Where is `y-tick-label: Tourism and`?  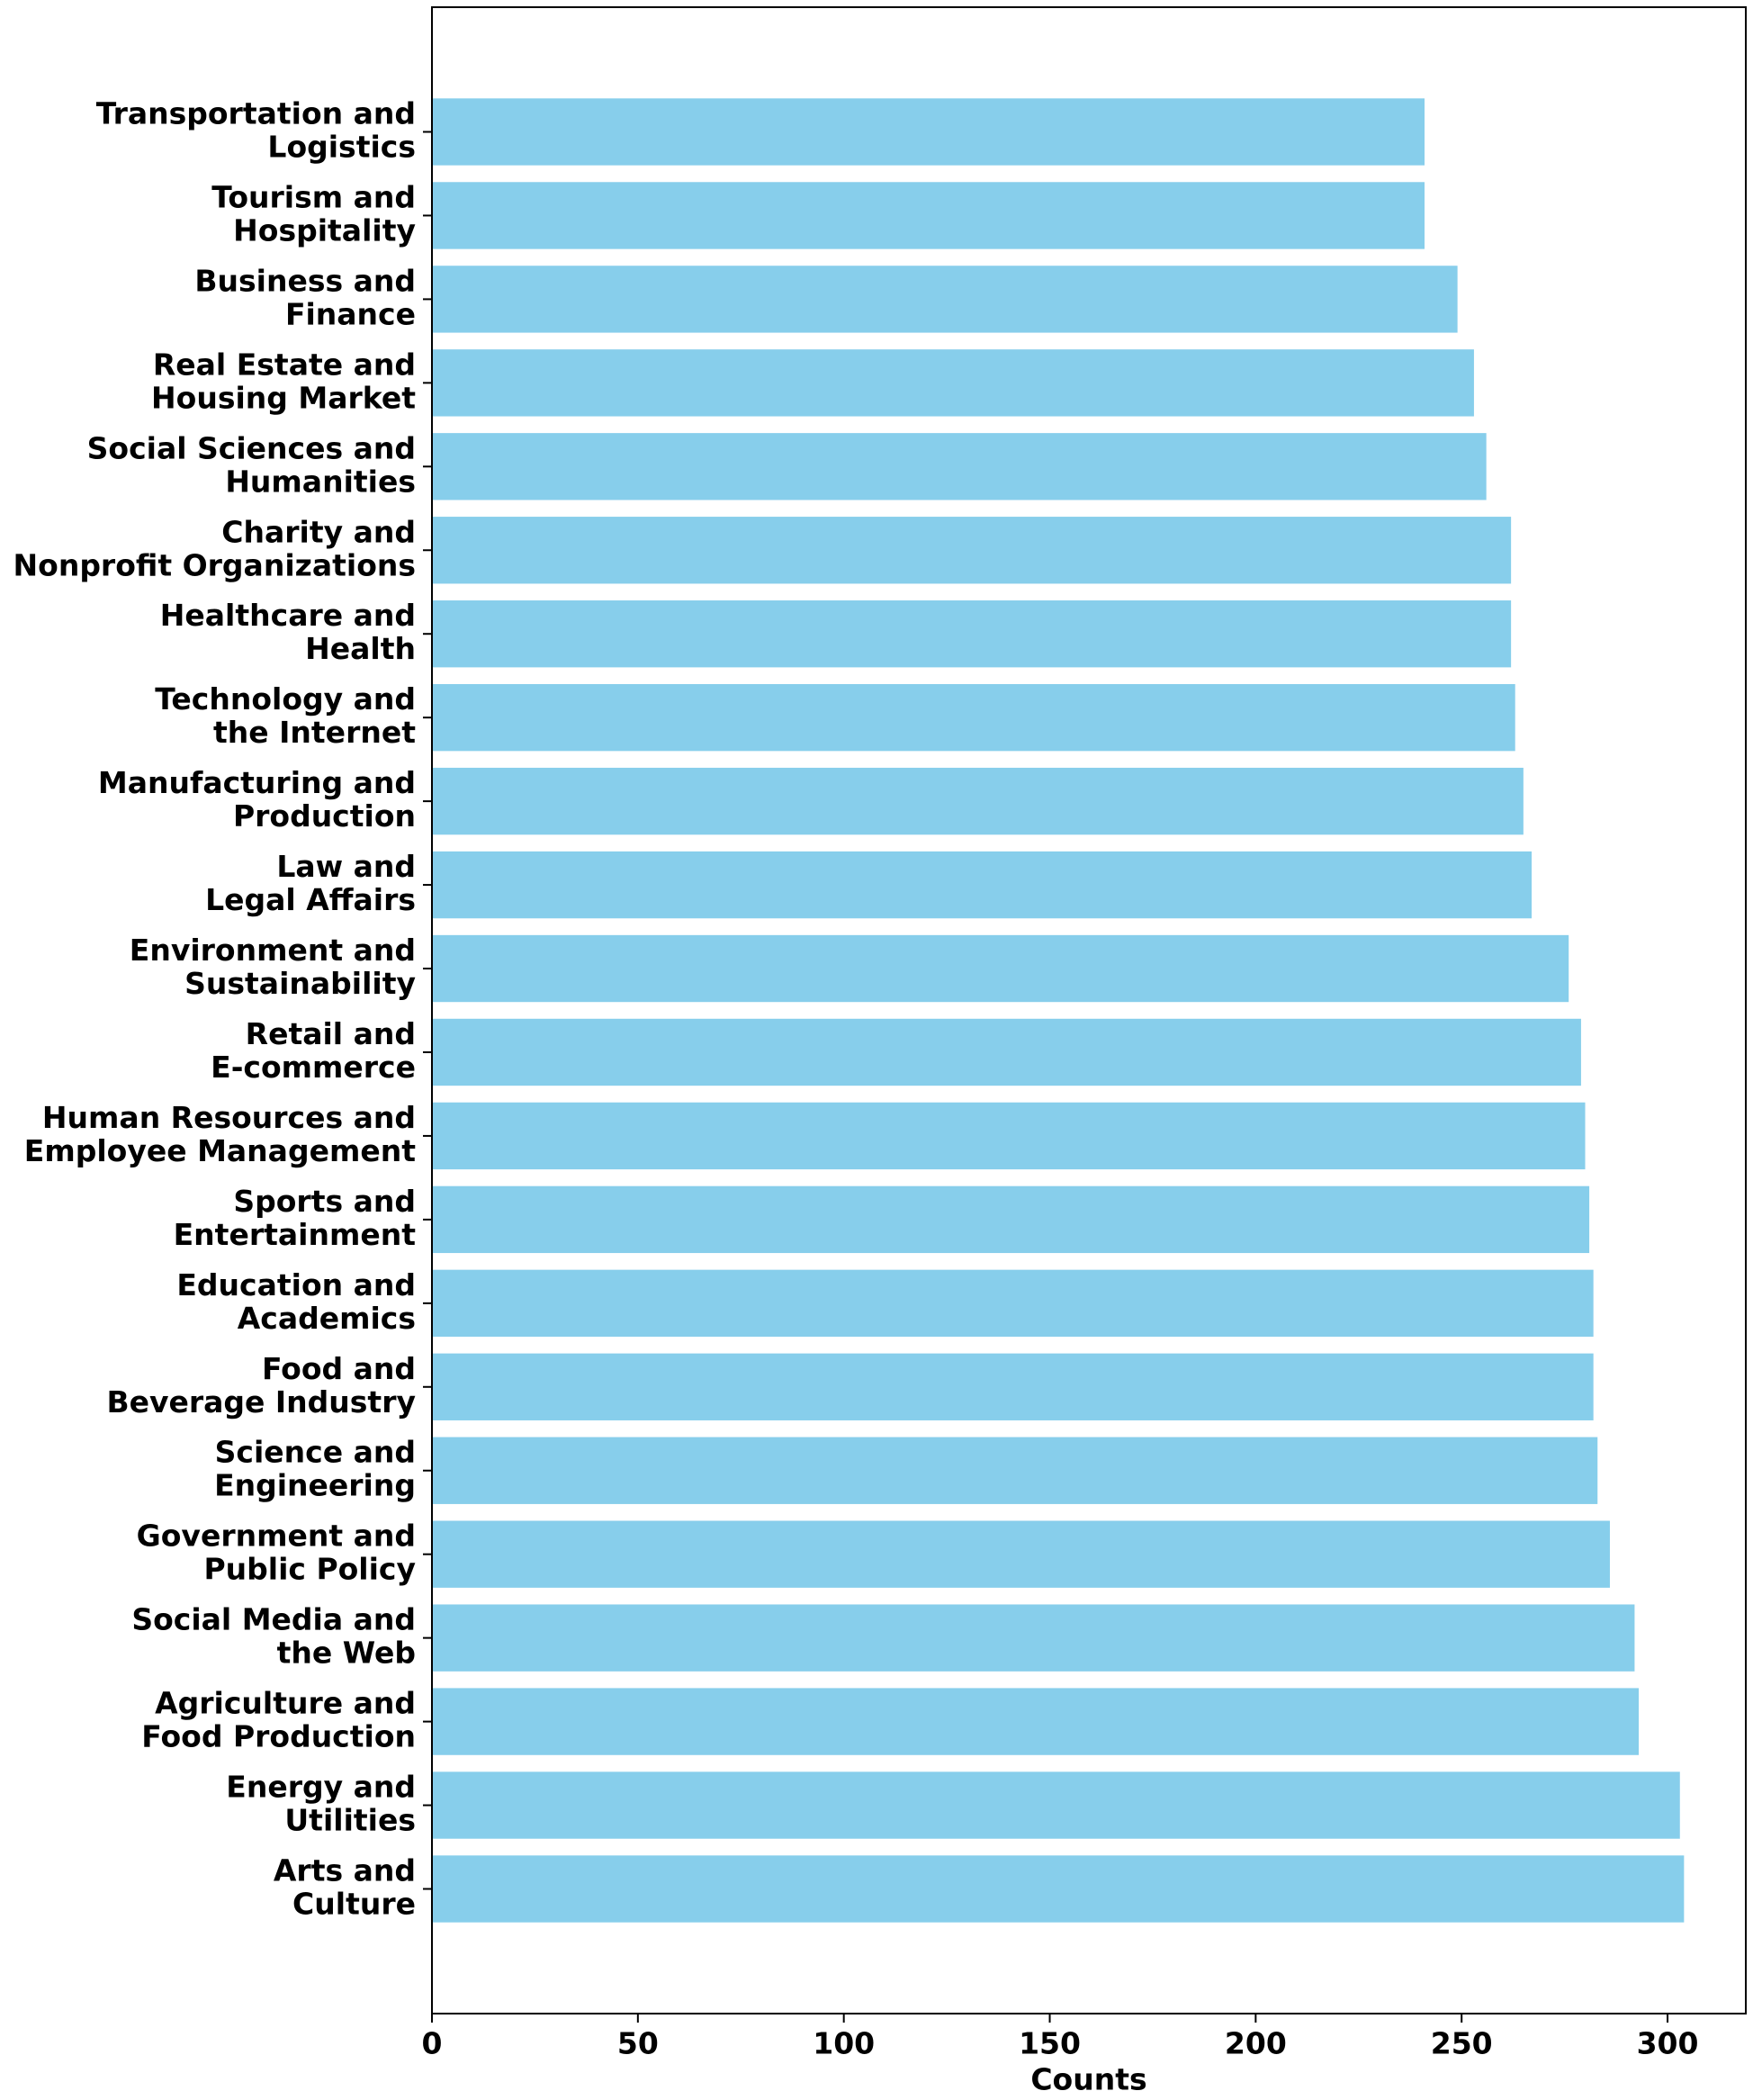
y-tick-label: Tourism and is located at coordinates (313, 196).